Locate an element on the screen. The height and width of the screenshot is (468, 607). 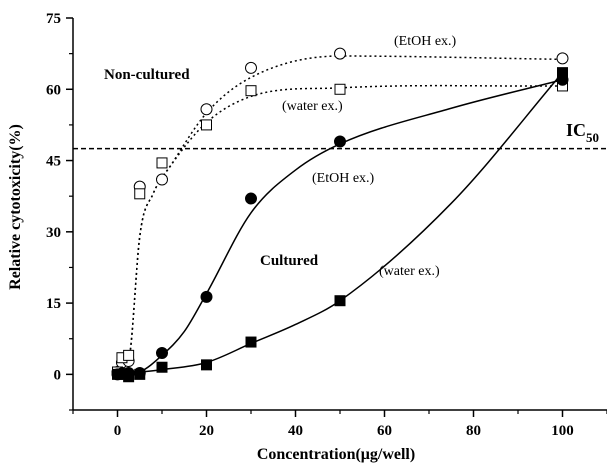
ic50-label: IC50 is located at coordinates (582, 132).